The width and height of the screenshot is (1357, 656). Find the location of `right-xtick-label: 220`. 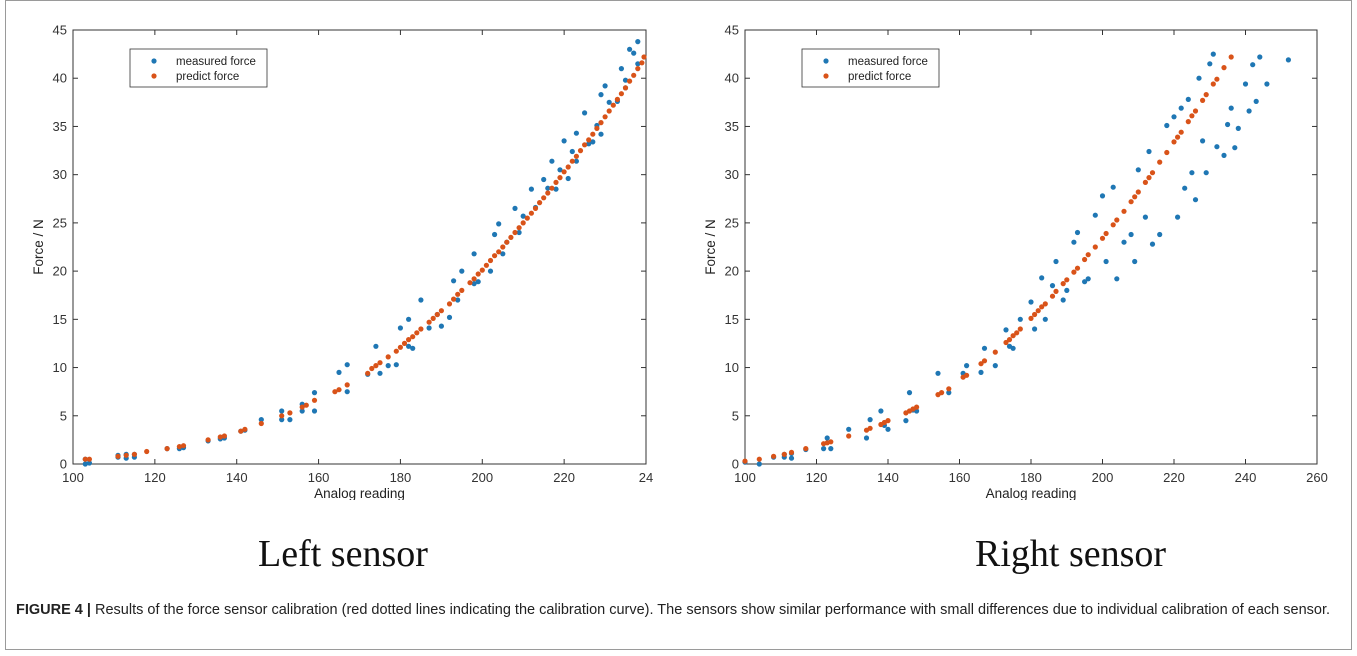

right-xtick-label: 220 is located at coordinates (1174, 477).